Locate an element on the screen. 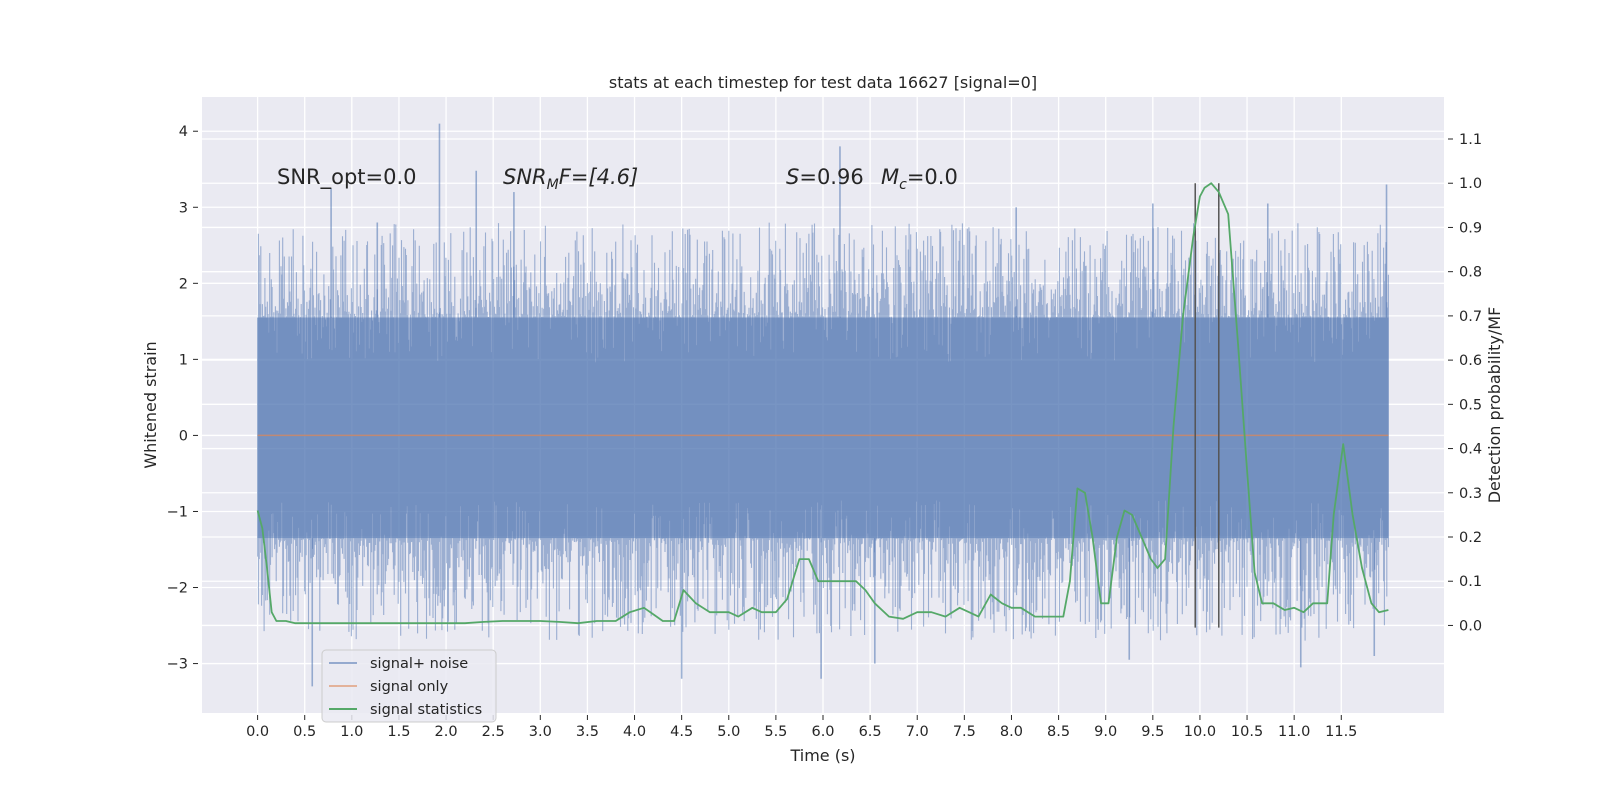 The image size is (1600, 800). legend-frame is located at coordinates (409, 686).